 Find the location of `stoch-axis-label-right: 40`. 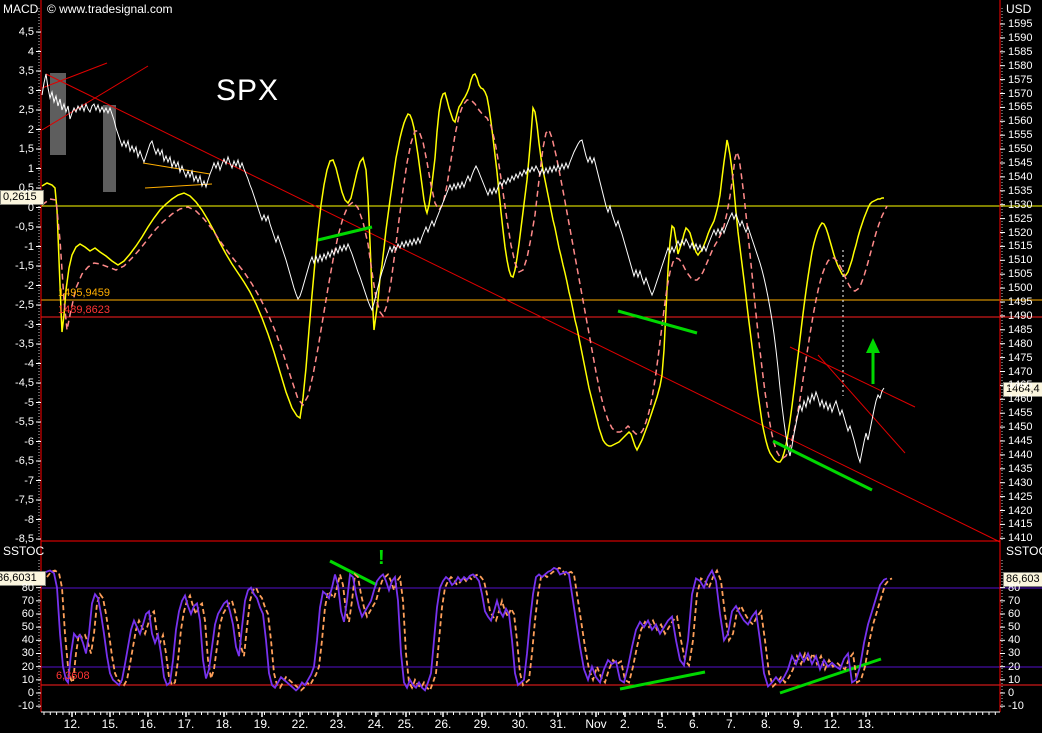

stoch-axis-label-right: 40 is located at coordinates (1014, 640).